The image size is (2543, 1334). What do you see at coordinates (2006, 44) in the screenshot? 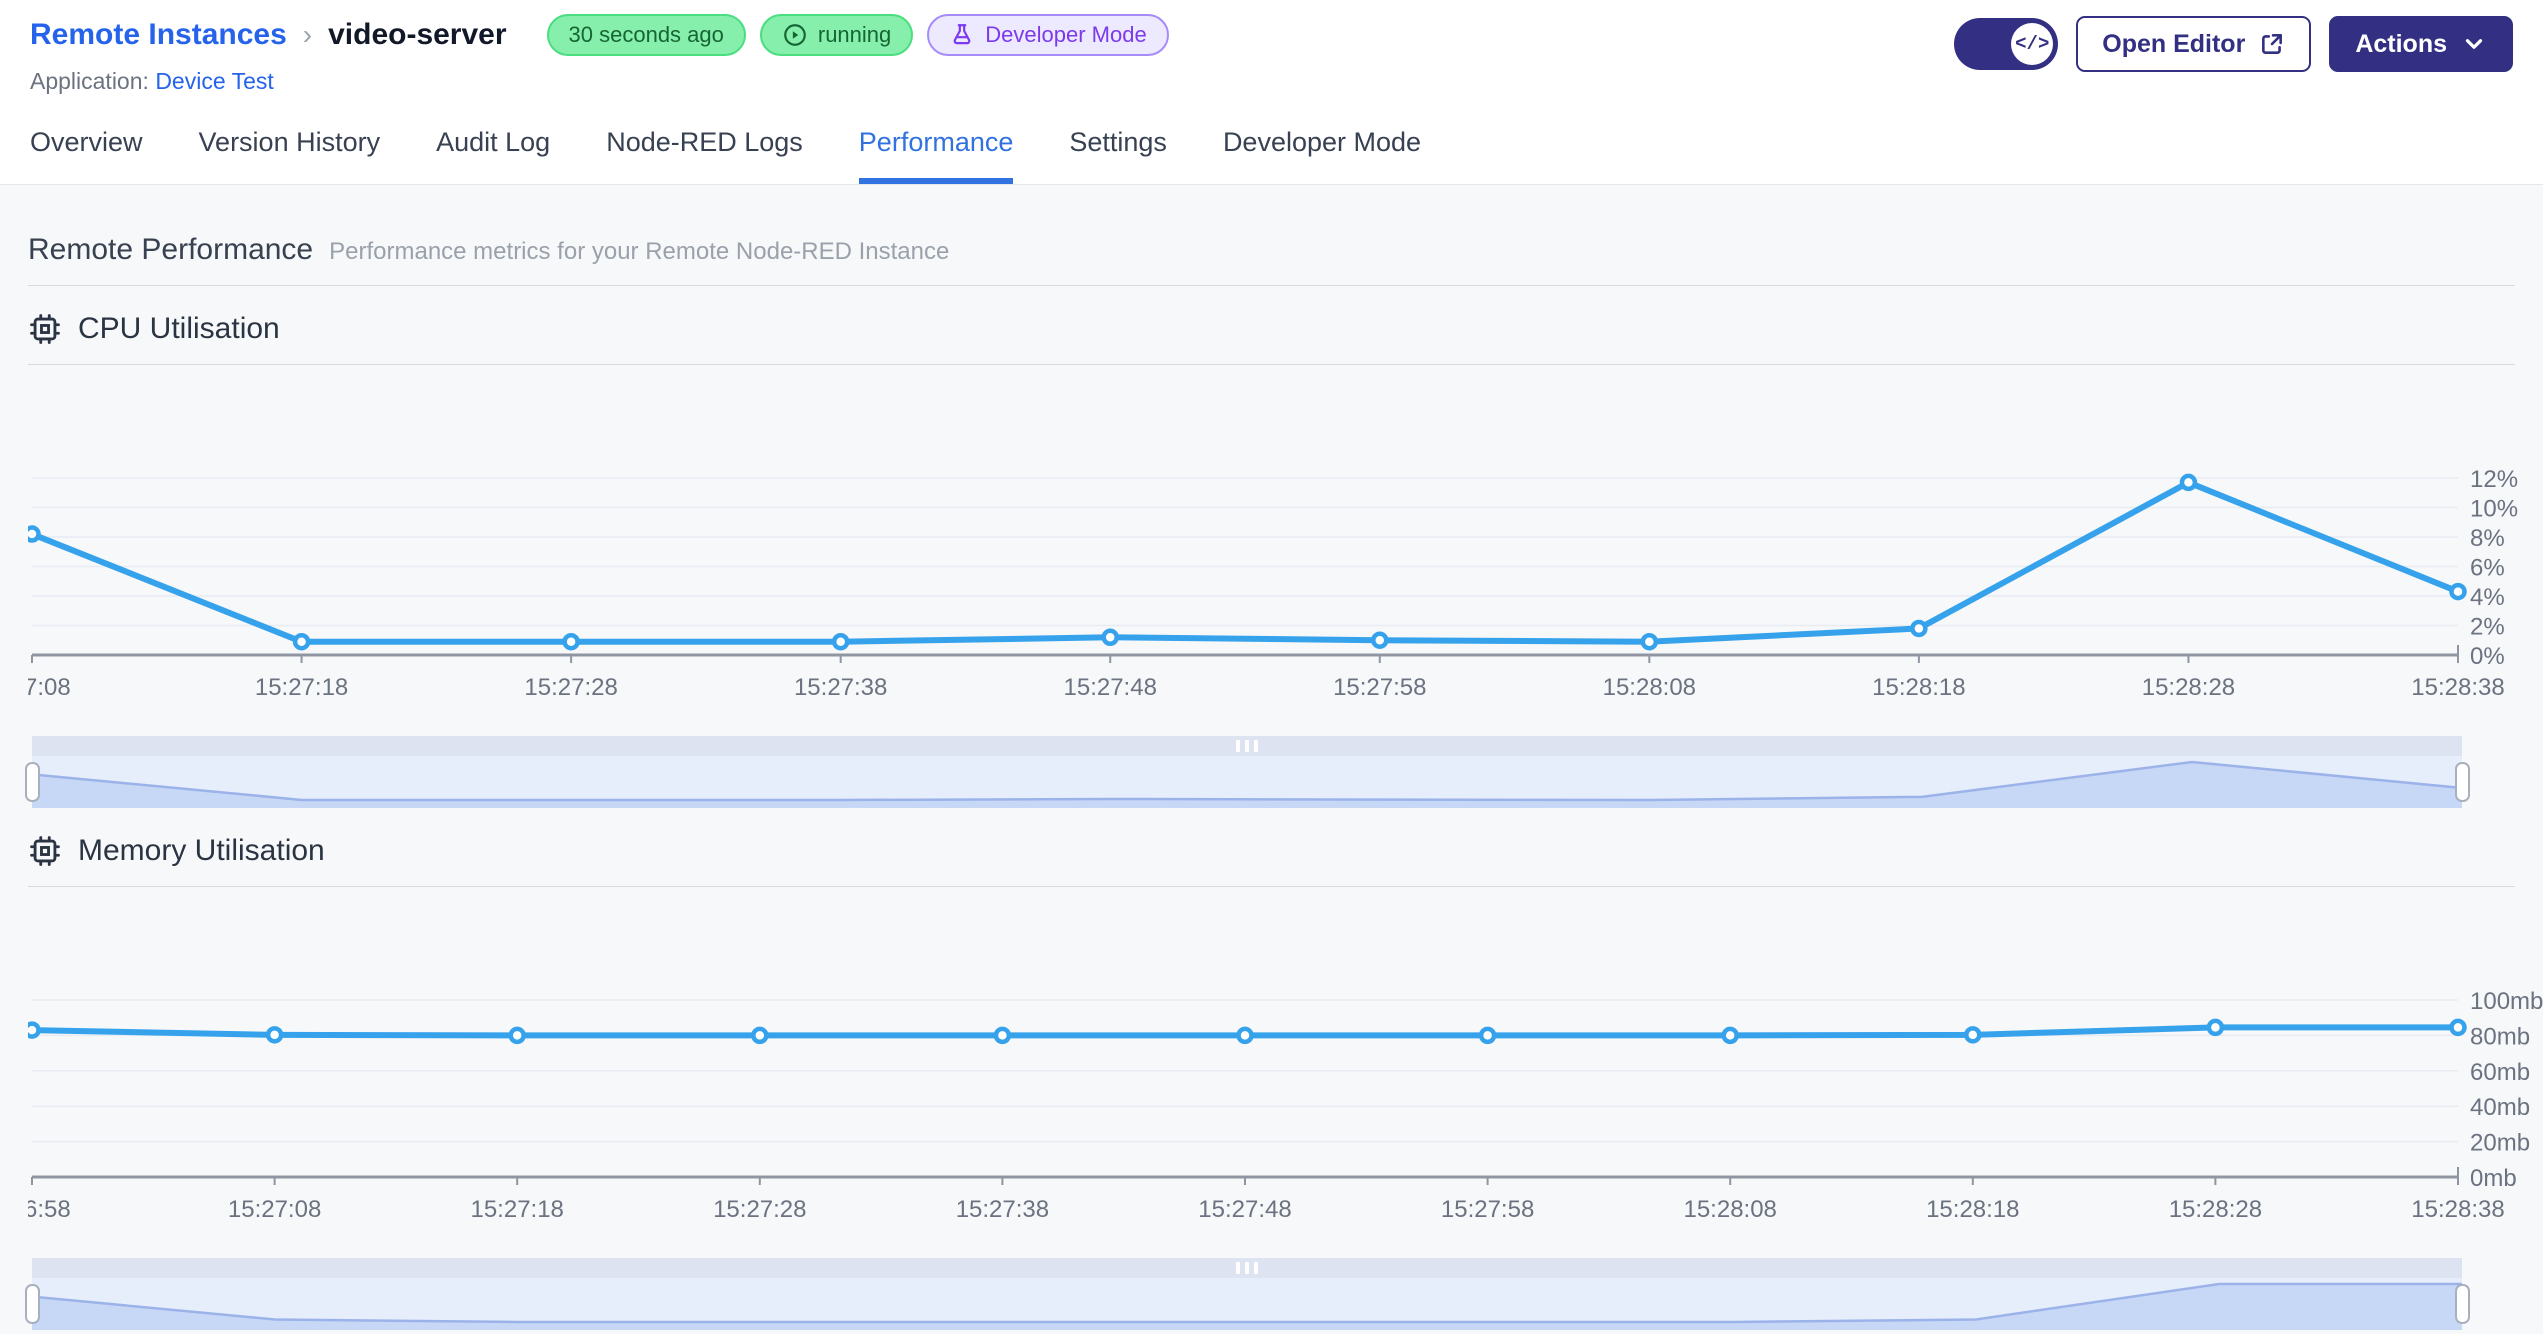
I see `developer-mode-toggle: </>` at bounding box center [2006, 44].